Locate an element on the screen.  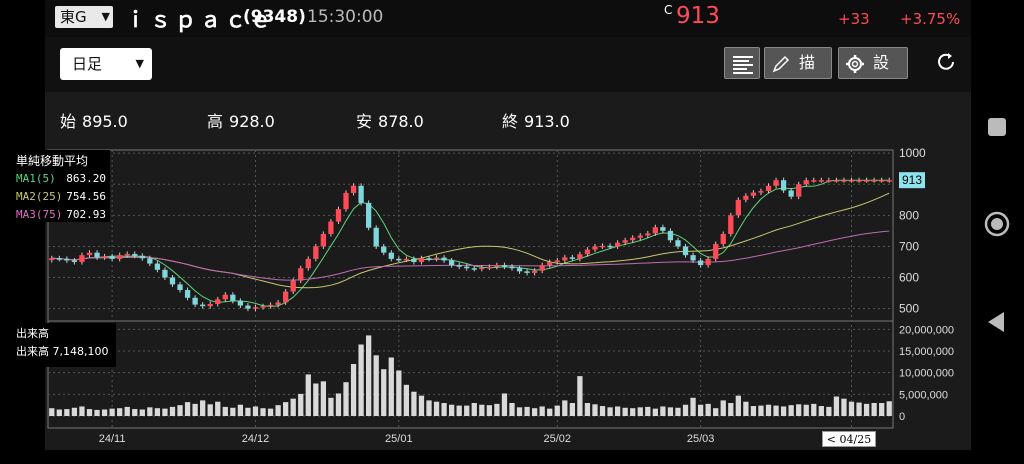
volume-tick-label: 0 is located at coordinates (902, 417).